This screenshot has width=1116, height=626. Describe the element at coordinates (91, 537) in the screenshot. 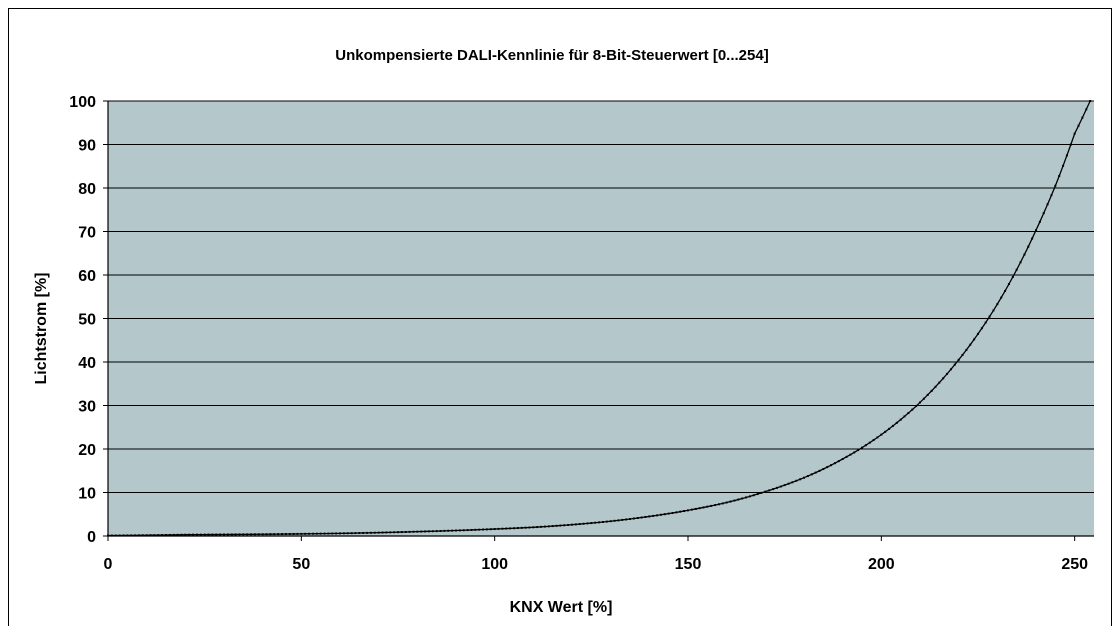

I see `y-tick-label: 0` at that location.